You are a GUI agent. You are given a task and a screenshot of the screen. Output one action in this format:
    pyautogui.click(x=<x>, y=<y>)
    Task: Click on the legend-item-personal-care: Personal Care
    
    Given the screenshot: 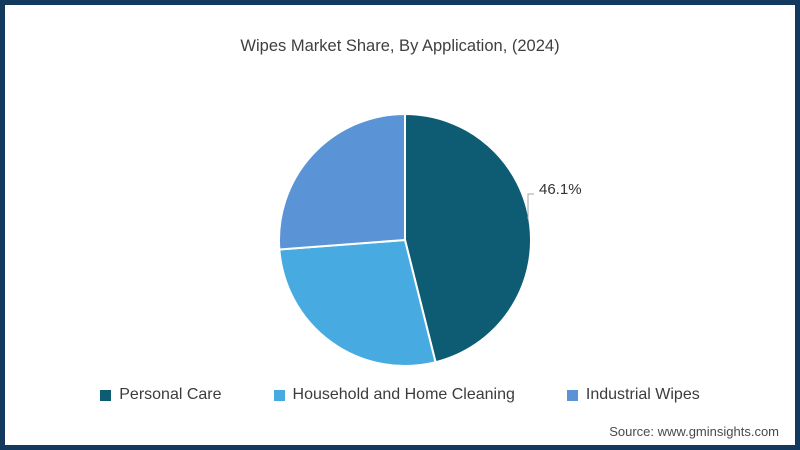 What is the action you would take?
    pyautogui.click(x=161, y=395)
    